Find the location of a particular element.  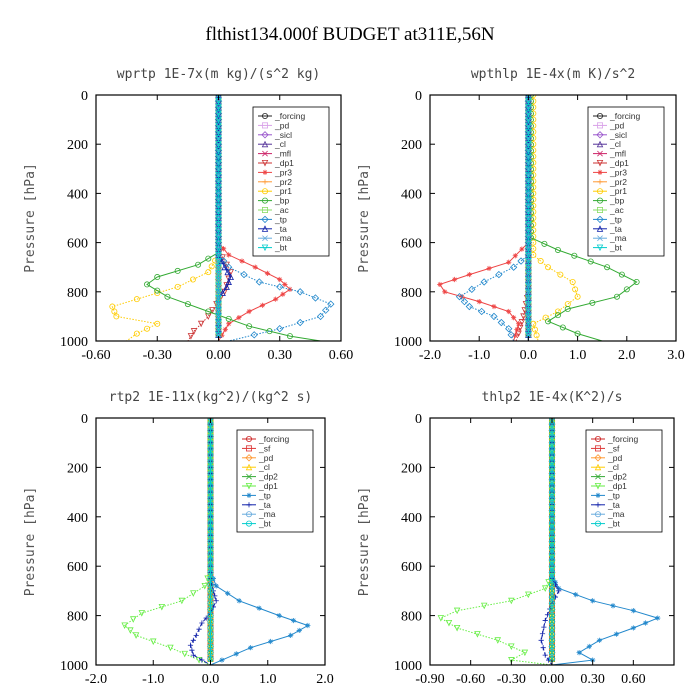

x-tick-label: -0.30 is located at coordinates (511, 679).